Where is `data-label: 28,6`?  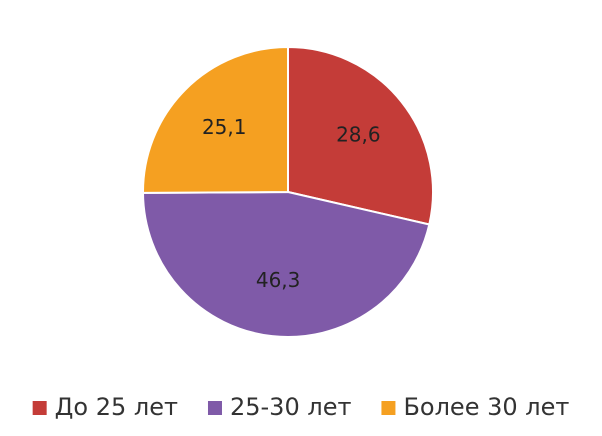
data-label: 28,6 is located at coordinates (358, 135).